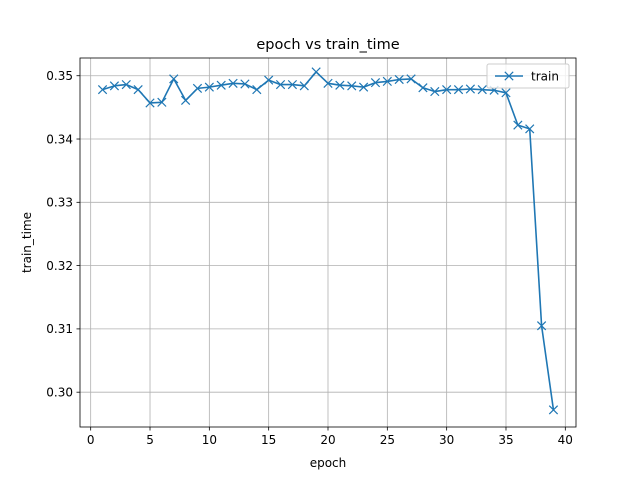 Image resolution: width=640 pixels, height=480 pixels. What do you see at coordinates (27, 242) in the screenshot?
I see `y-axis-label: train_time` at bounding box center [27, 242].